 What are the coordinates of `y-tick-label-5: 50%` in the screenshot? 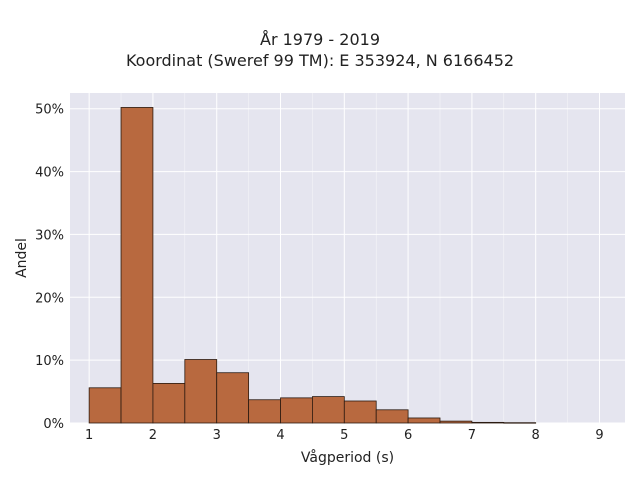 It's located at (49, 110).